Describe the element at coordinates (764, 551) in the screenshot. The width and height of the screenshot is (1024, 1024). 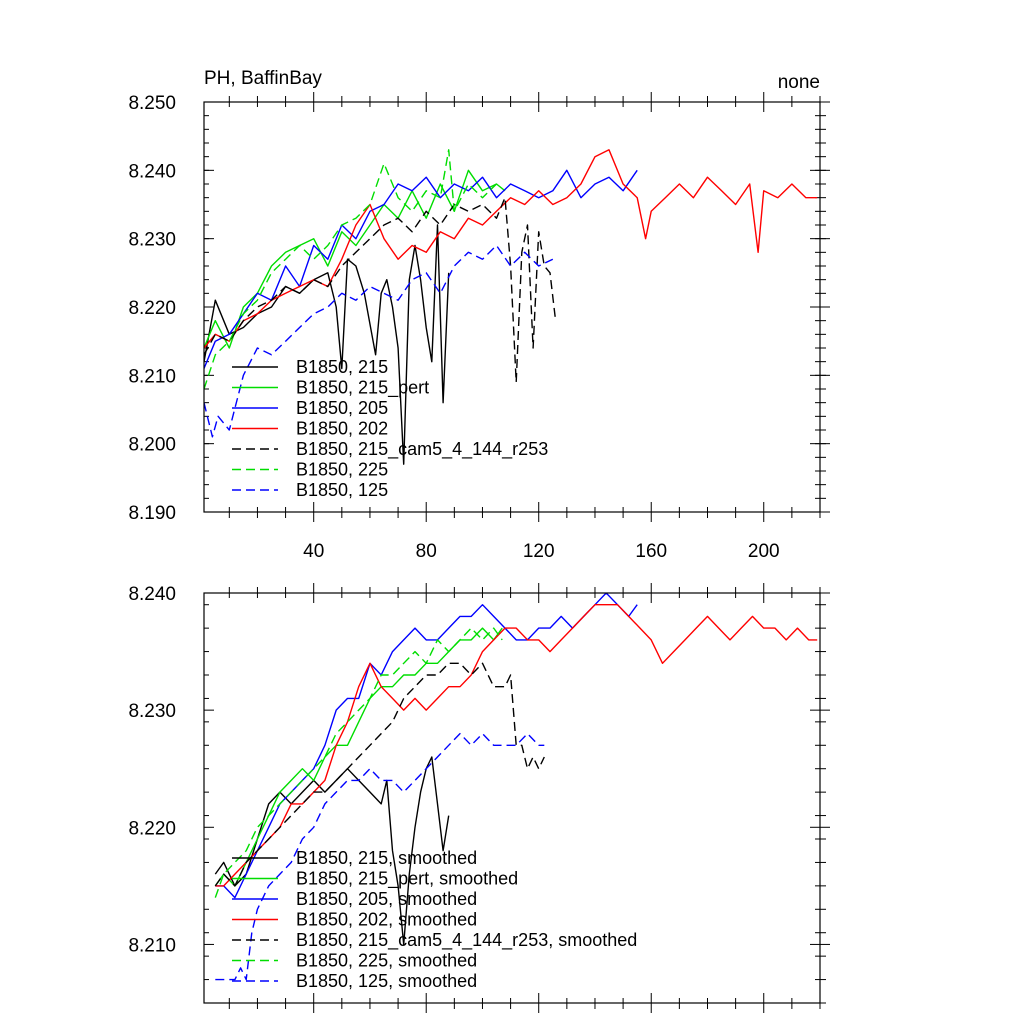
I see `x-tick-label: 200` at that location.